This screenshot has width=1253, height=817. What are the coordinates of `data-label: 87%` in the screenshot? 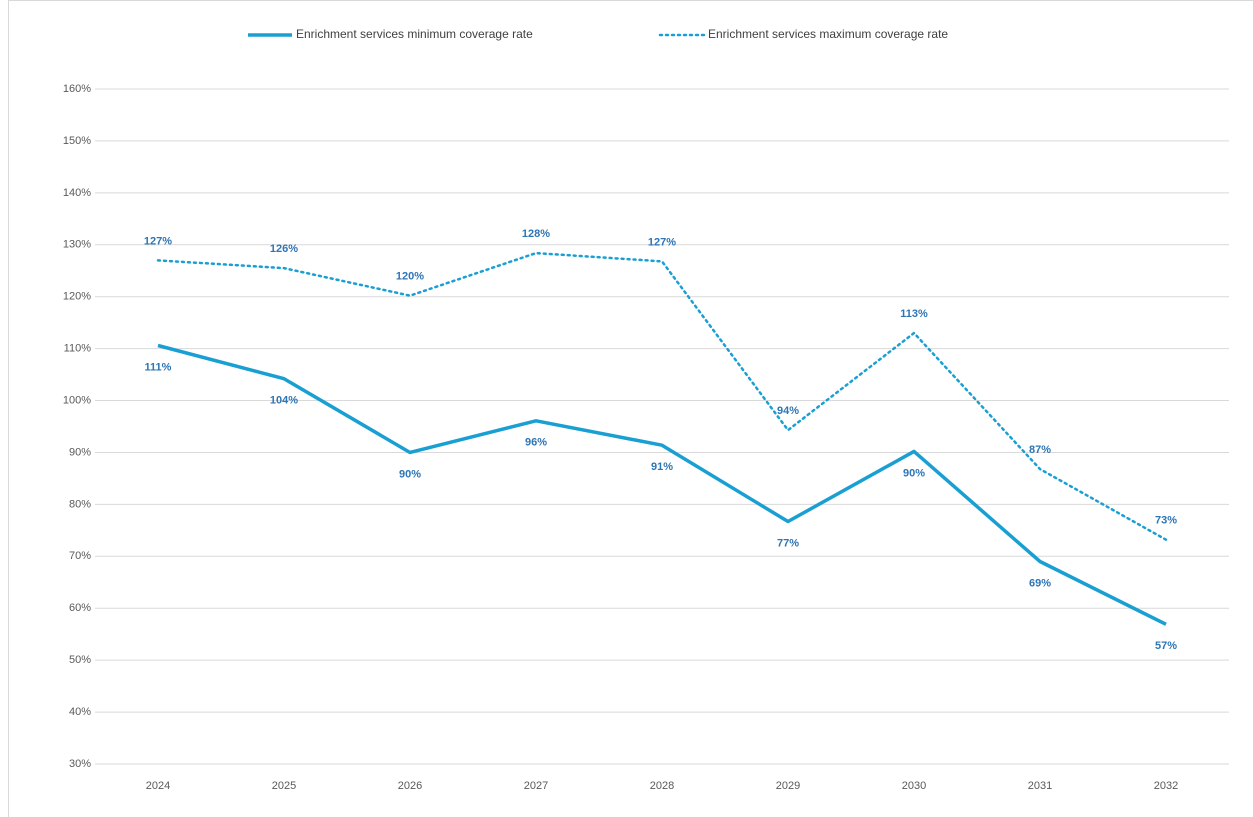 It's located at (1040, 450).